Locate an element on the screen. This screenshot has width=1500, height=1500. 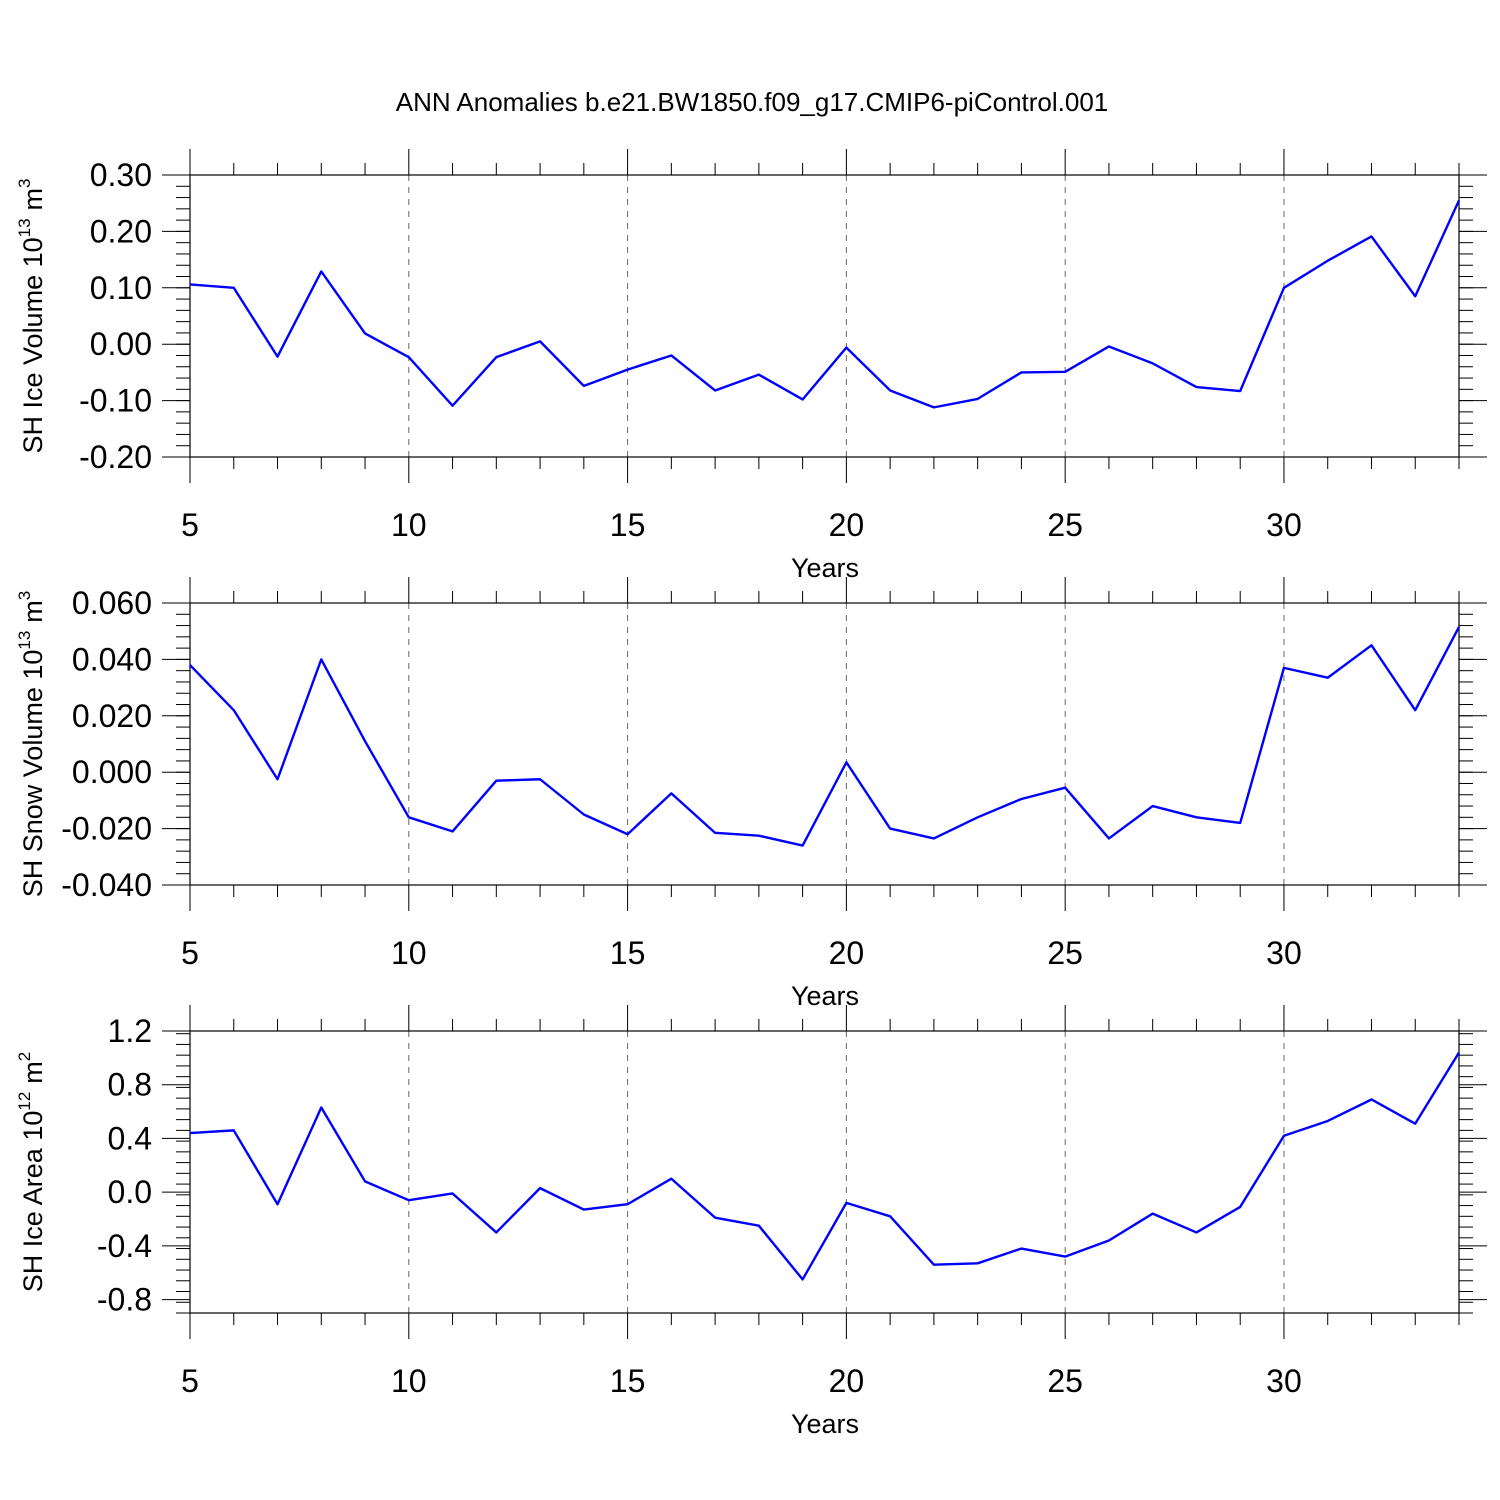
y-tick-label: 0.0 is located at coordinates (130, 1192).